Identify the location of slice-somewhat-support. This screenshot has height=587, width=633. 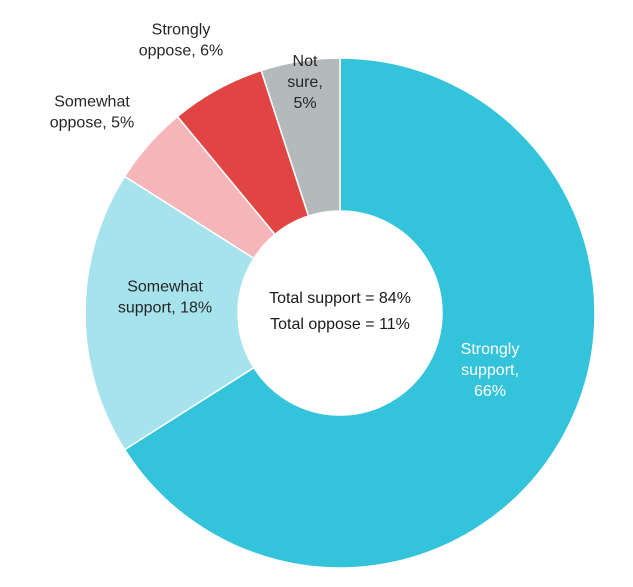
(169, 313).